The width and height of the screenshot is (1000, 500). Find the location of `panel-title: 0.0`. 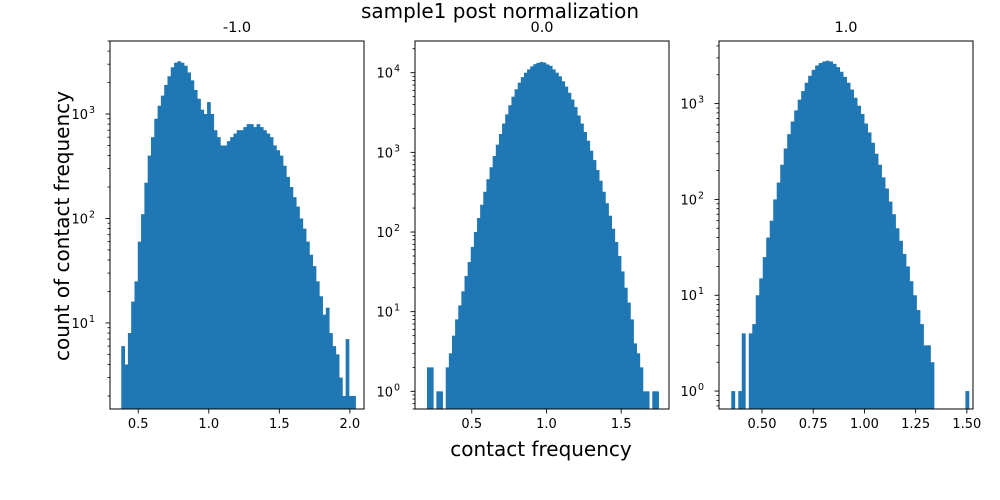

panel-title: 0.0 is located at coordinates (541, 28).